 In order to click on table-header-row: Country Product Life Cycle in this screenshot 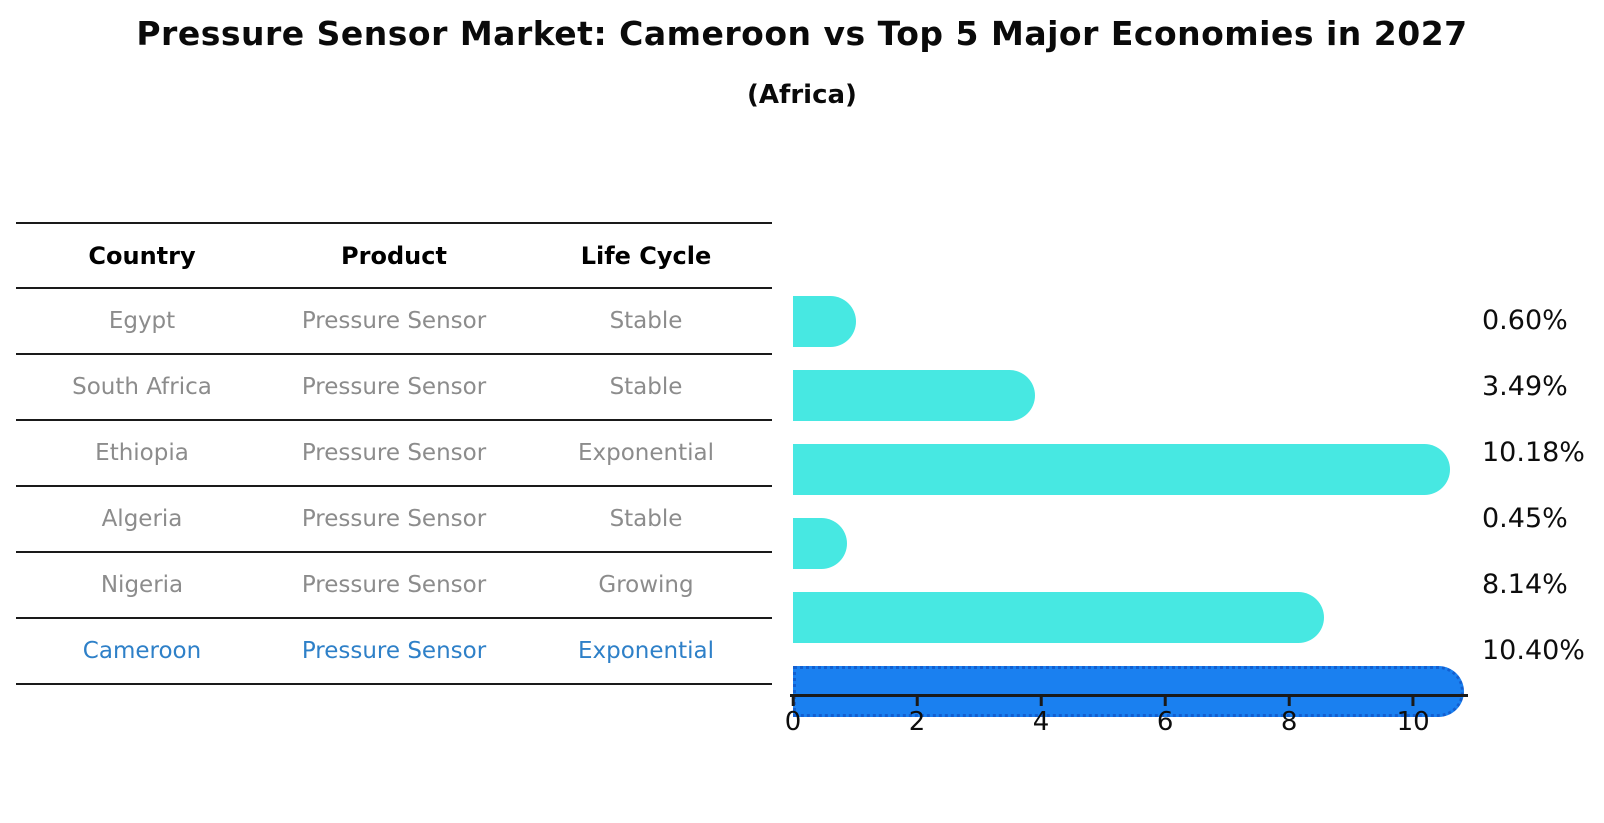, I will do `click(394, 256)`.